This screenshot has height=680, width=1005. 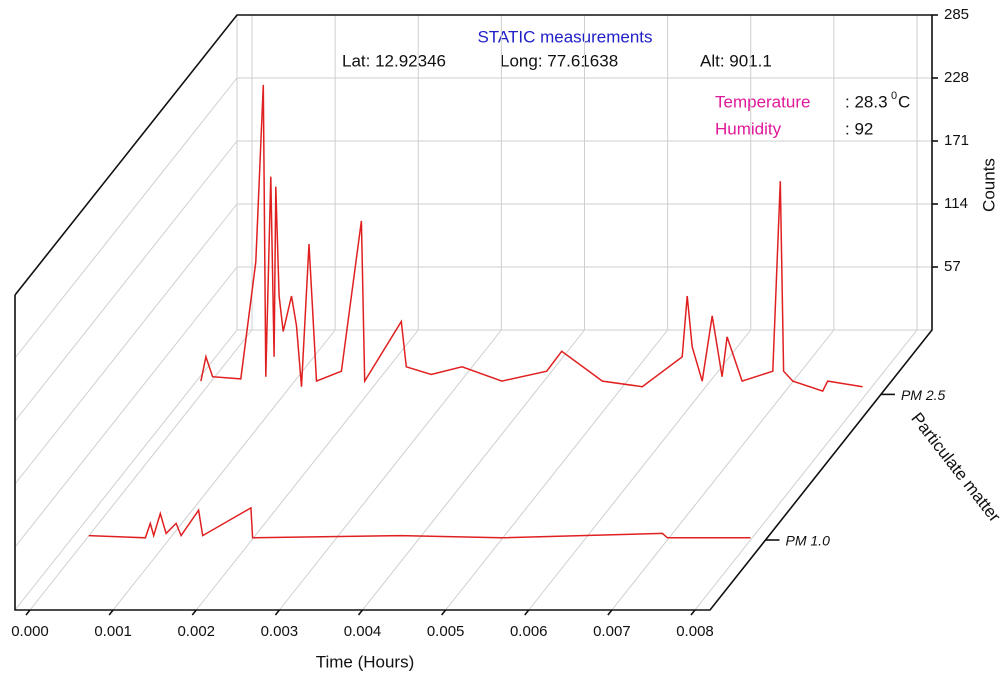 I want to click on annotation: Long: 77.61638, so click(x=559, y=60).